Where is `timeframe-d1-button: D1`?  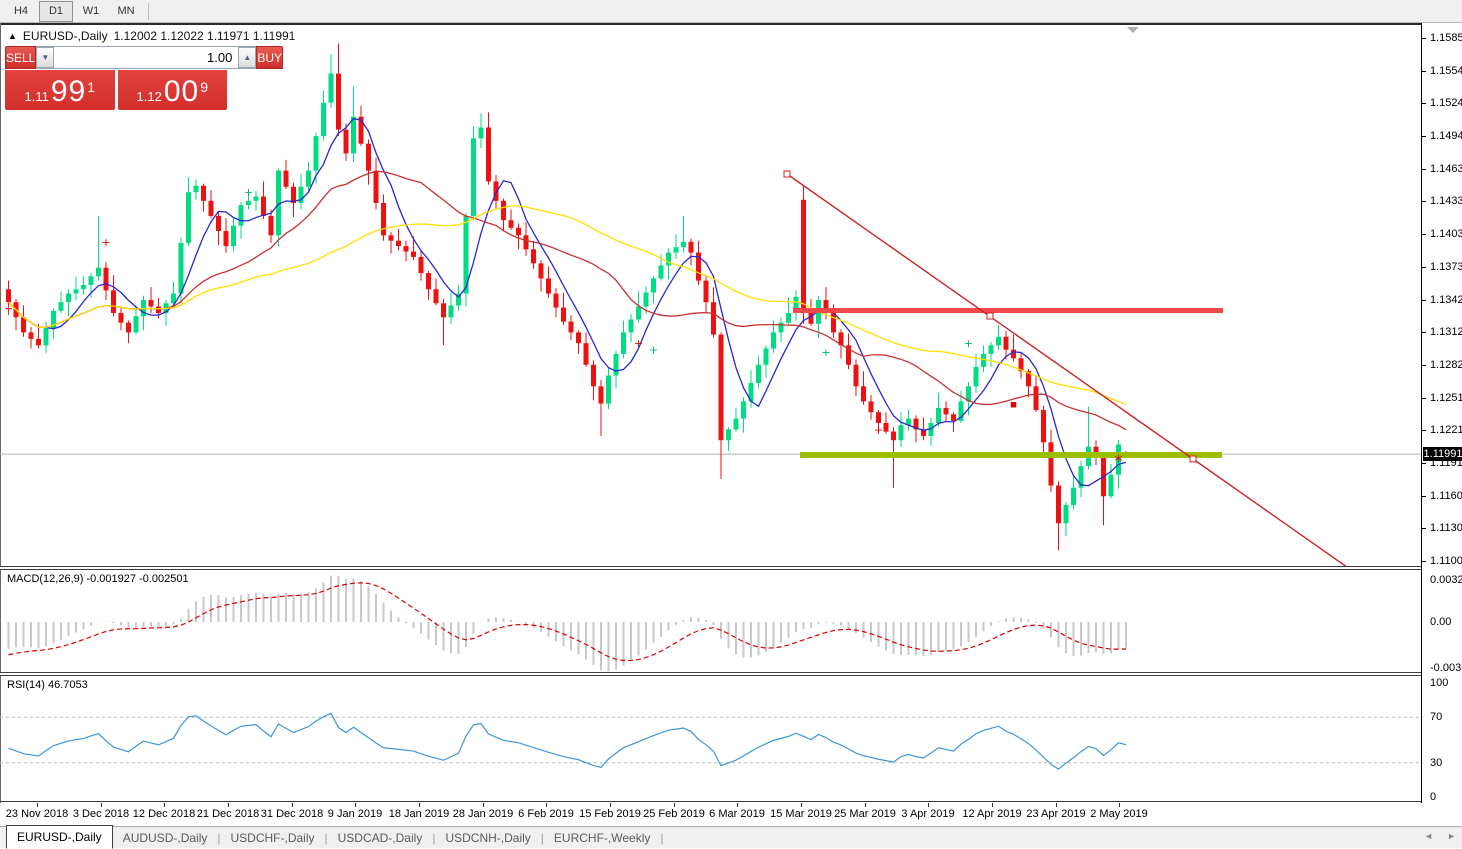
timeframe-d1-button: D1 is located at coordinates (56, 11).